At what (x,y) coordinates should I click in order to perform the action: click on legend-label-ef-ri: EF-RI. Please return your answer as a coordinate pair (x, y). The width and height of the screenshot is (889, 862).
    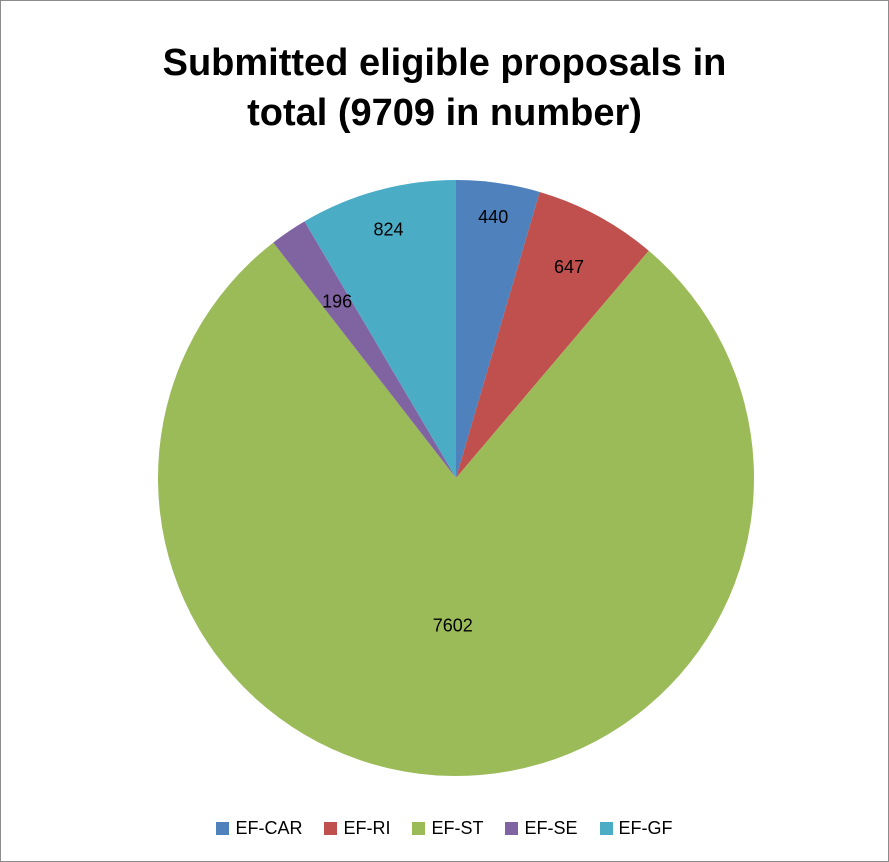
    Looking at the image, I should click on (367, 828).